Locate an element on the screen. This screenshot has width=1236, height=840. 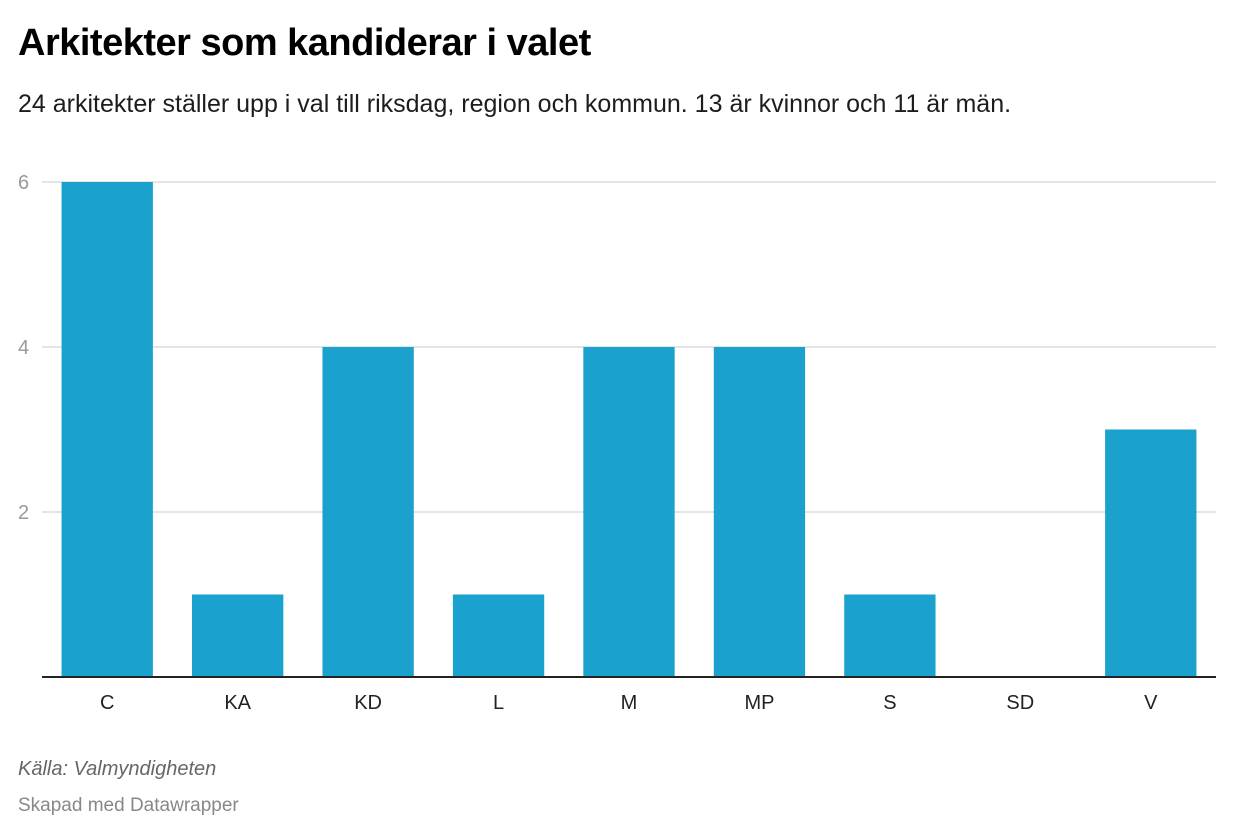
y-tick-label: 6 is located at coordinates (23, 183).